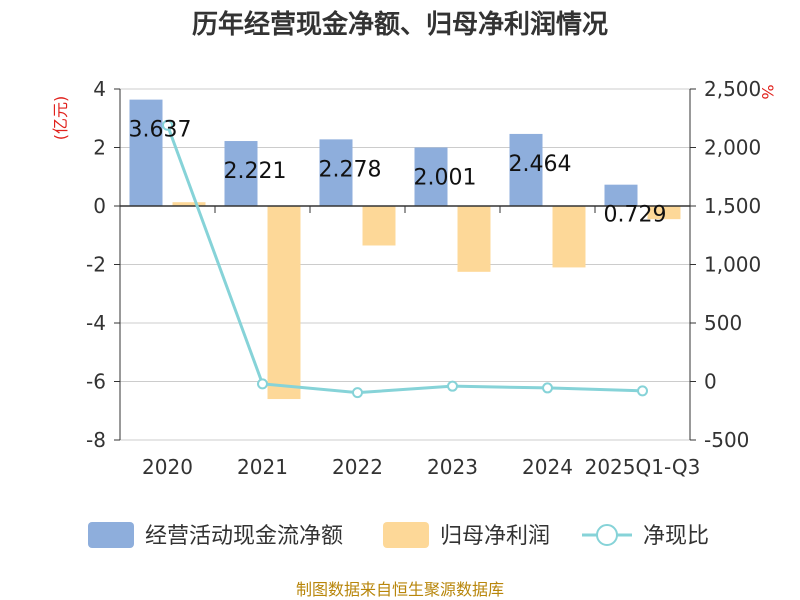 This screenshot has height=600, width=800. Describe the element at coordinates (732, 206) in the screenshot. I see `right-tick-label: 1,500` at that location.